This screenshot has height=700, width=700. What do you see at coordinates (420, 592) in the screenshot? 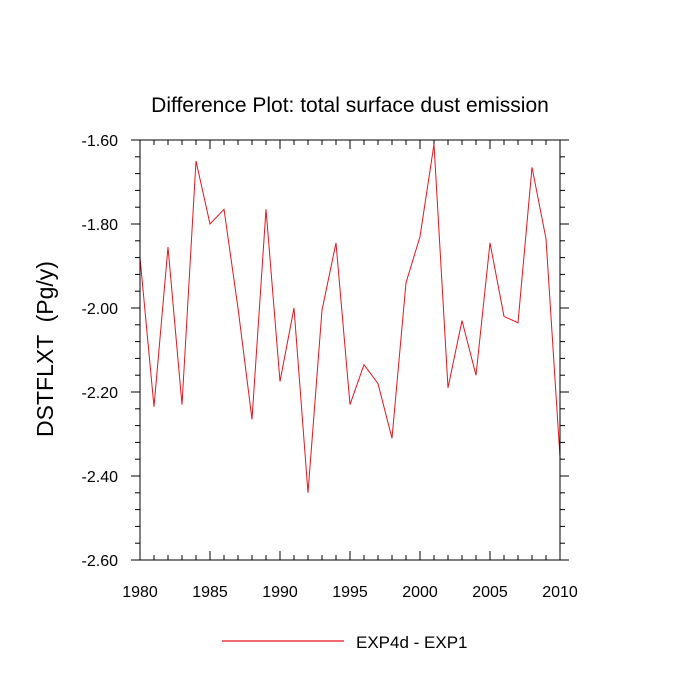
I see `x-tick-label: 2000` at bounding box center [420, 592].